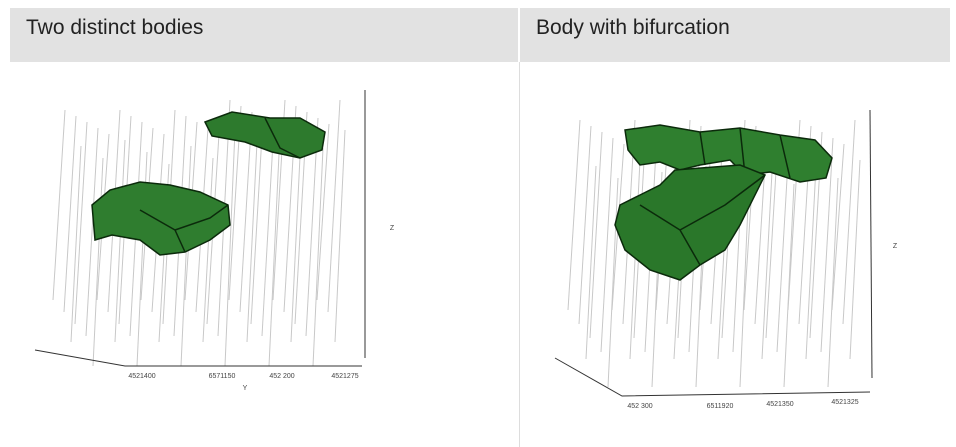 The height and width of the screenshot is (447, 956). What do you see at coordinates (245, 388) in the screenshot?
I see `axis-label: Y` at bounding box center [245, 388].